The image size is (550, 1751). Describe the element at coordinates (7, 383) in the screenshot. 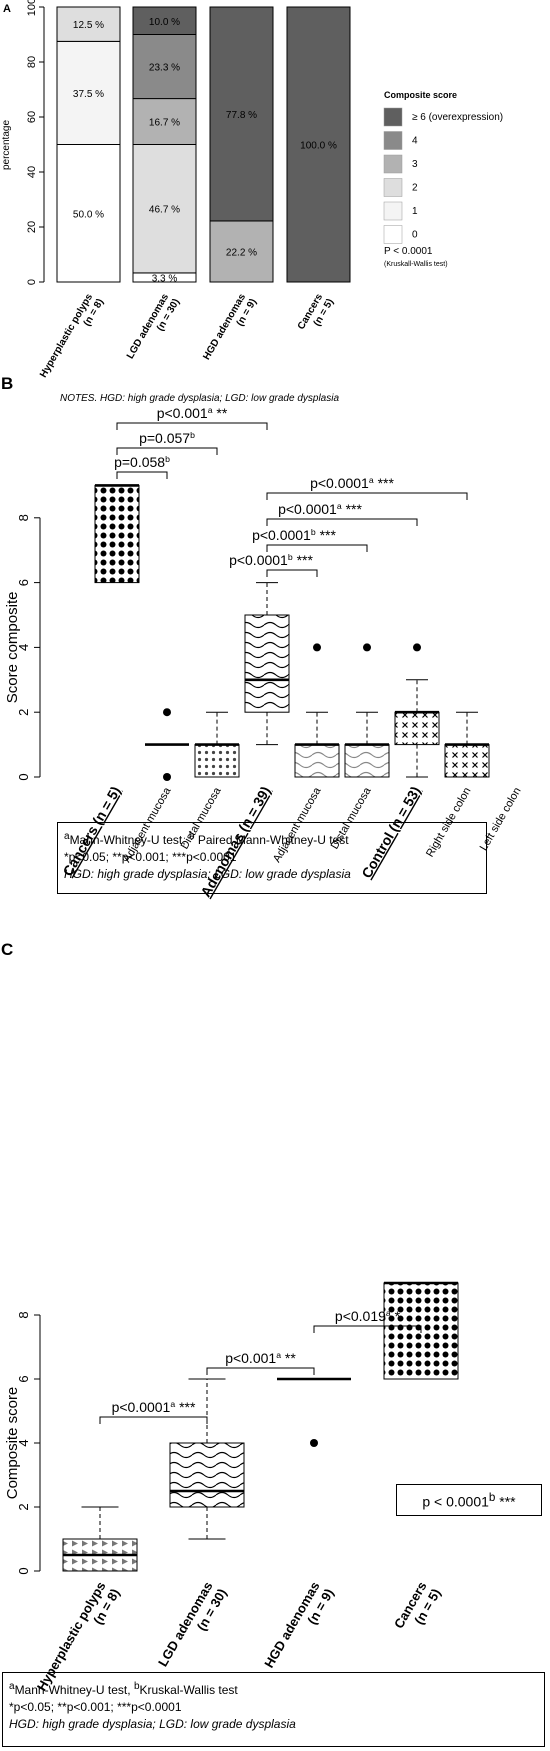

I see `panel-letter-b: B` at that location.